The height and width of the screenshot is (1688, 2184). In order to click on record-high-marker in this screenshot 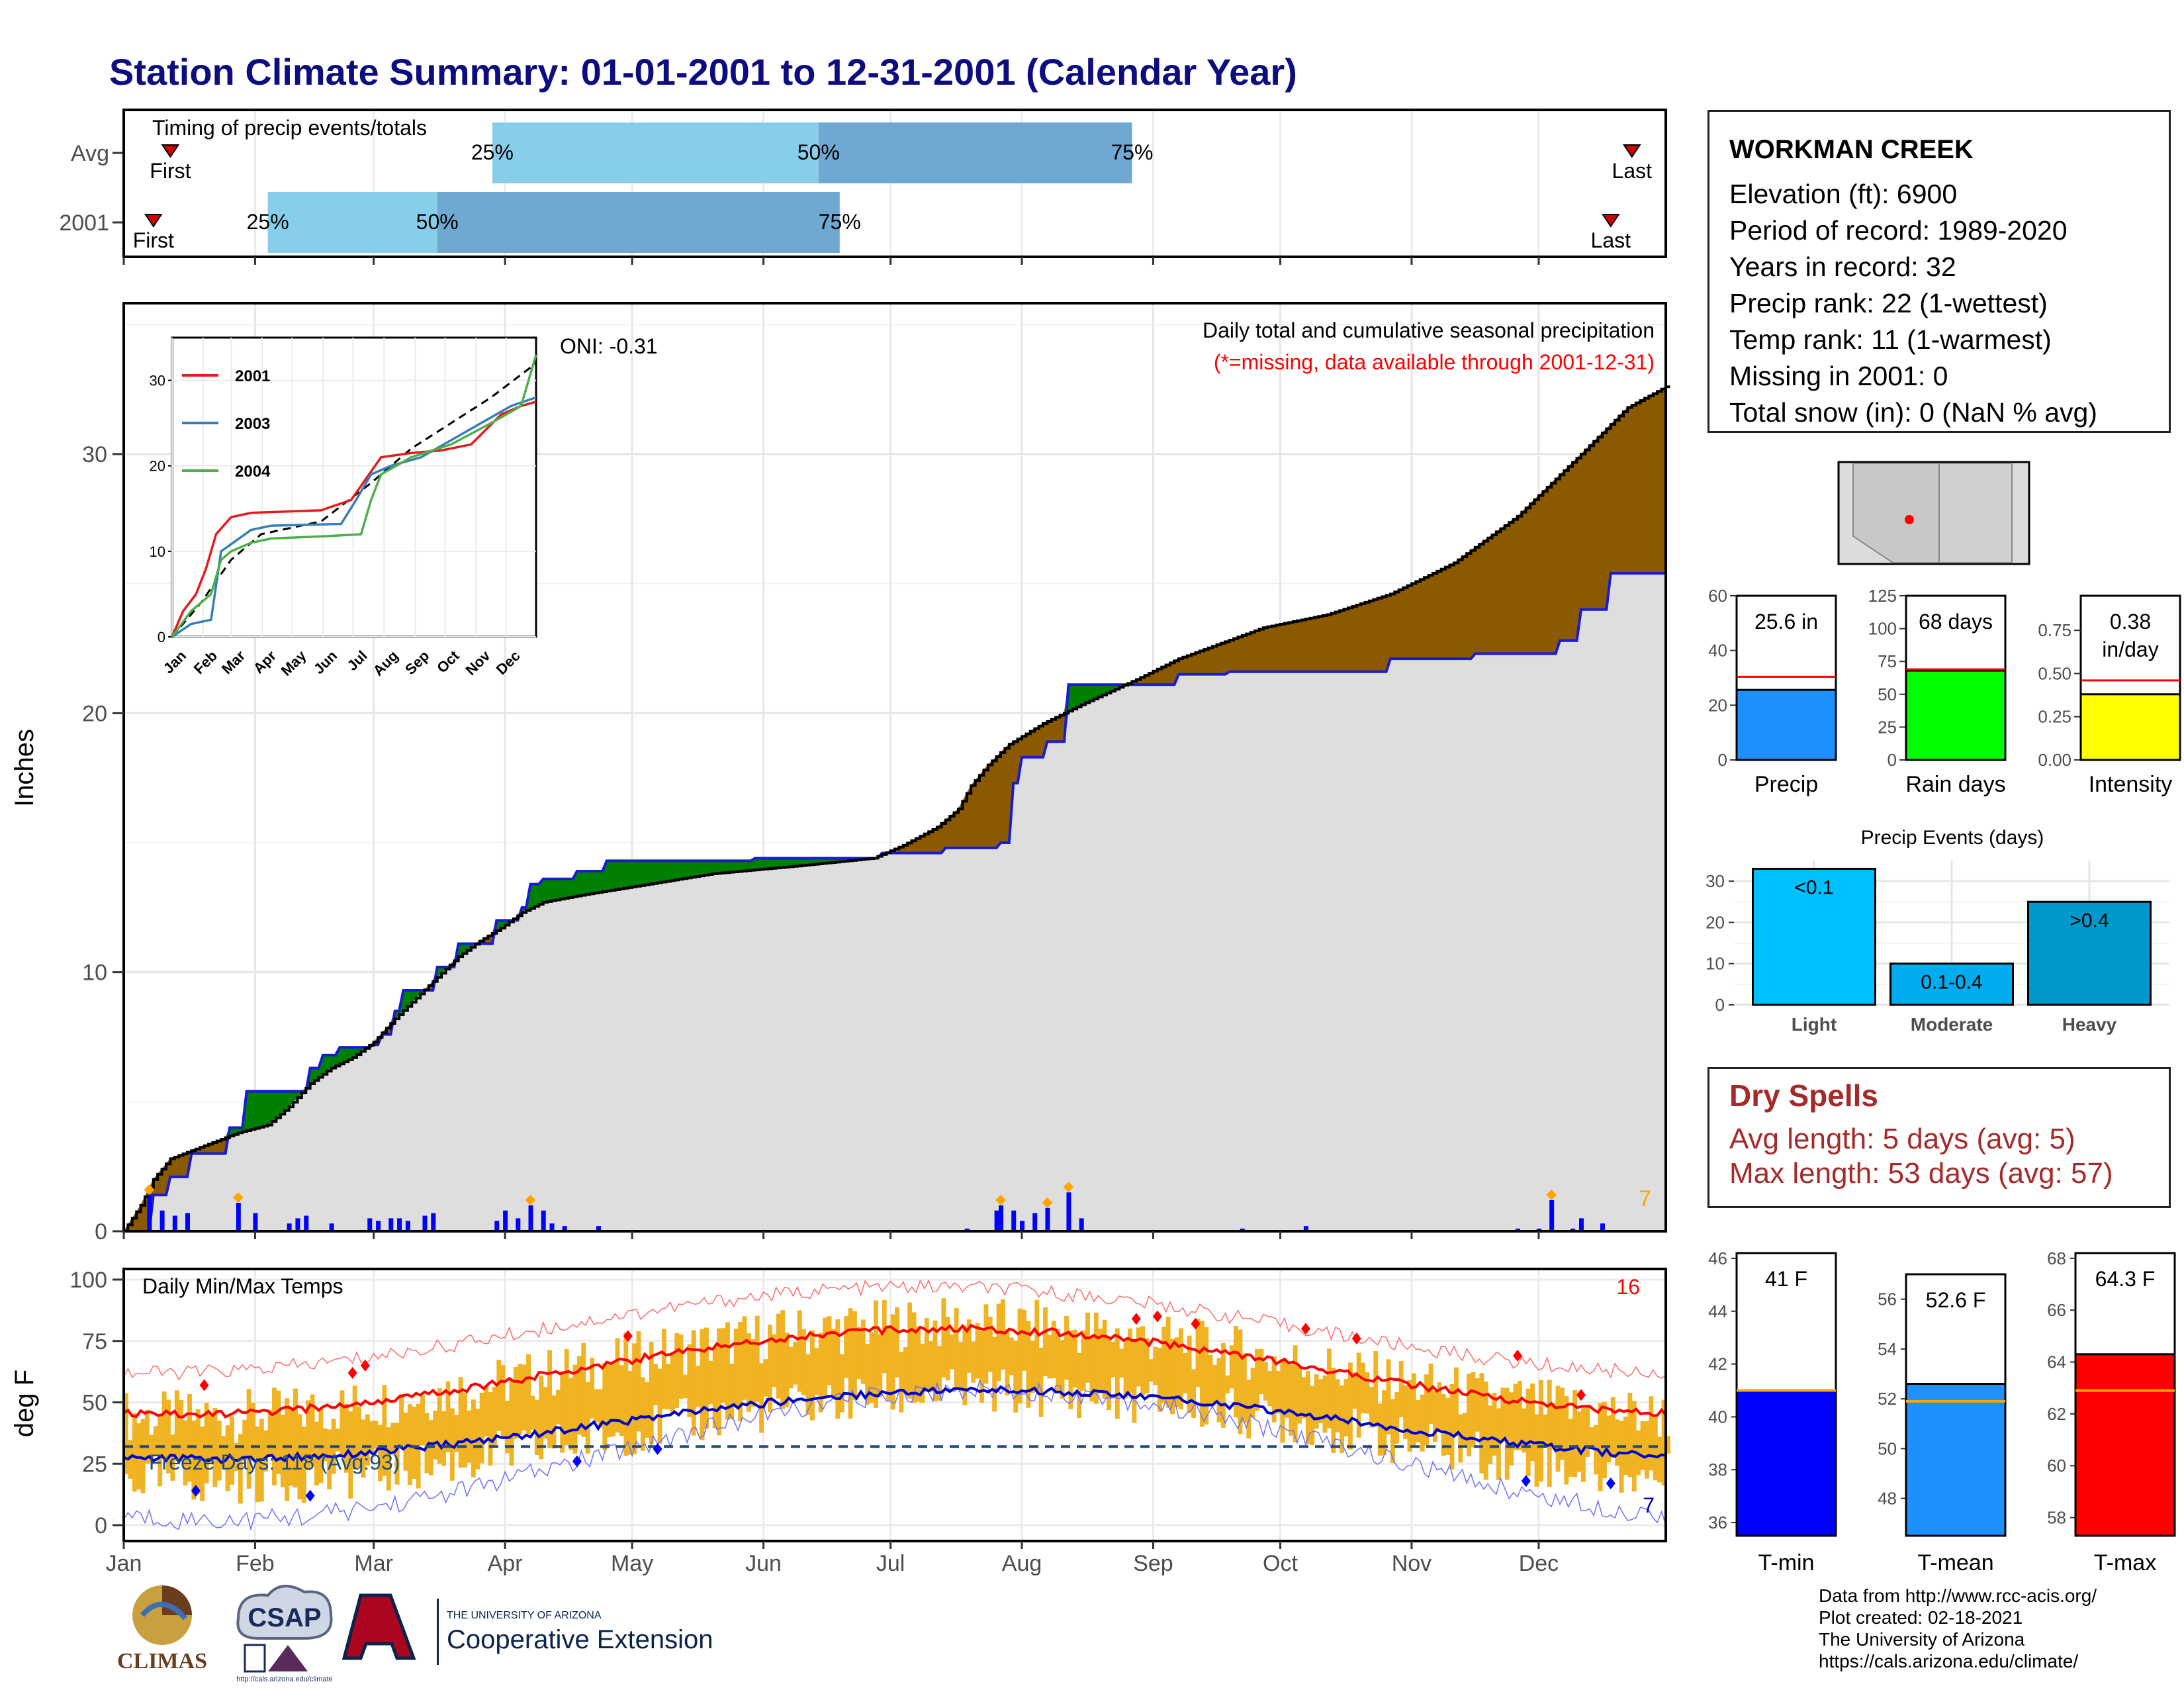, I will do `click(352, 1372)`.